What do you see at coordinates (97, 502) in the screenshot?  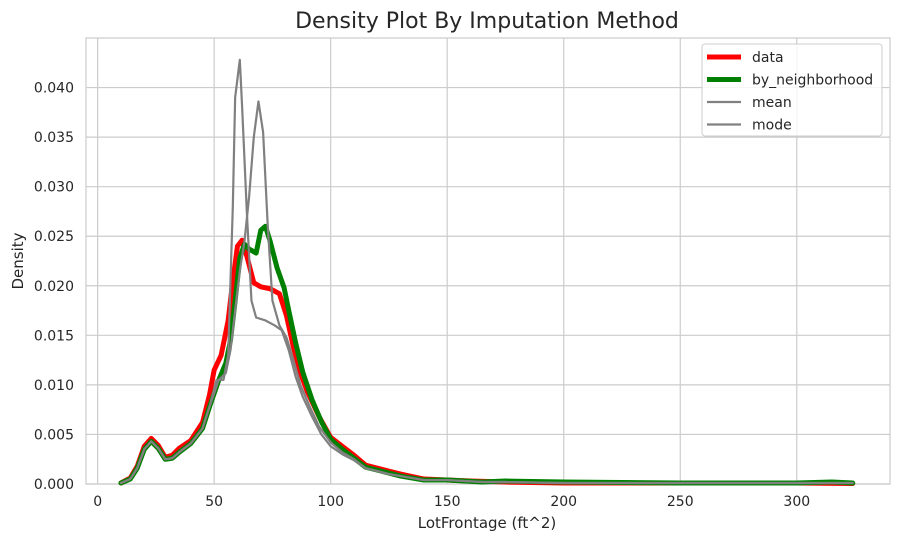 I see `x-tick-label: 0` at bounding box center [97, 502].